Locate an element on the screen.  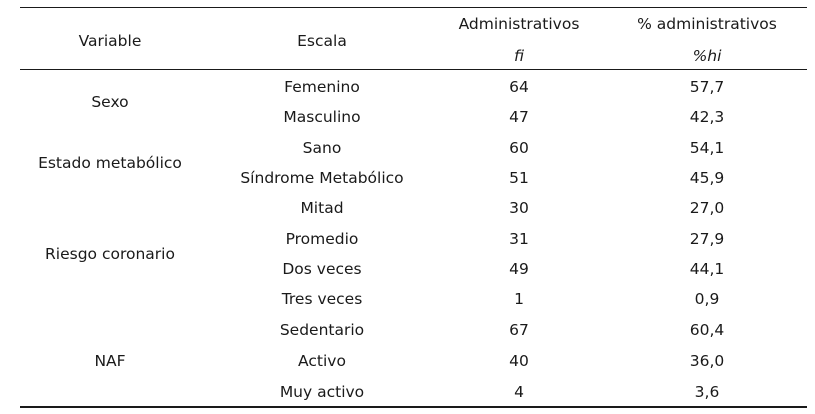
row-escala: Sedentario is located at coordinates (322, 330).